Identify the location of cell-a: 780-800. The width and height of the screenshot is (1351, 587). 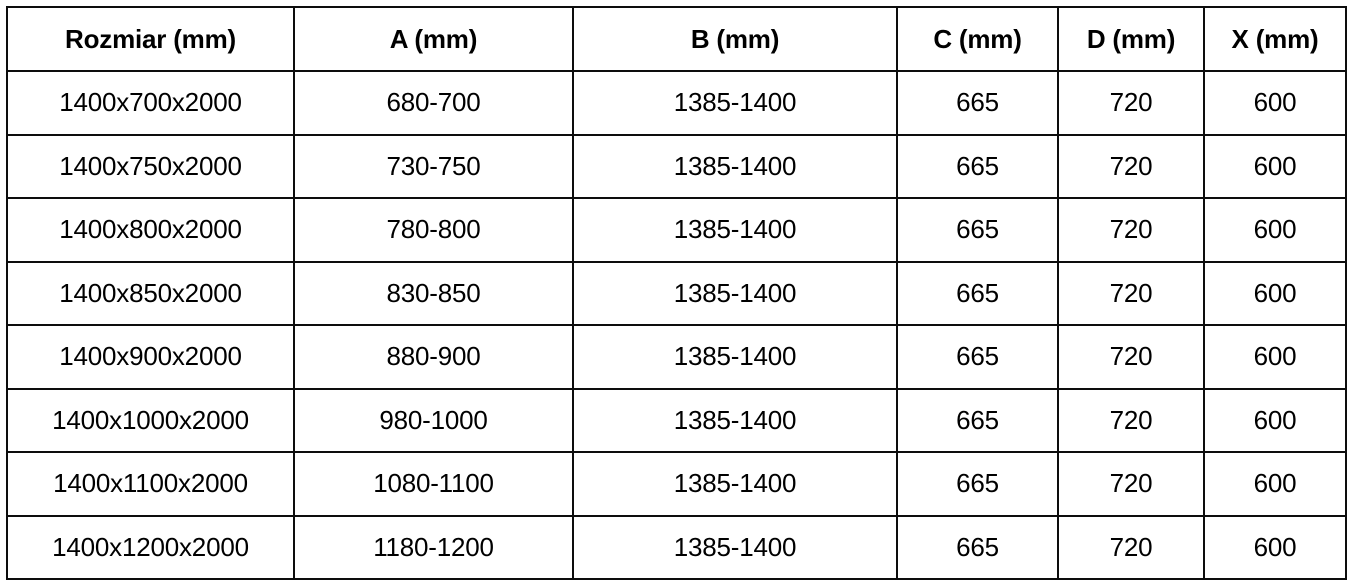
(433, 230).